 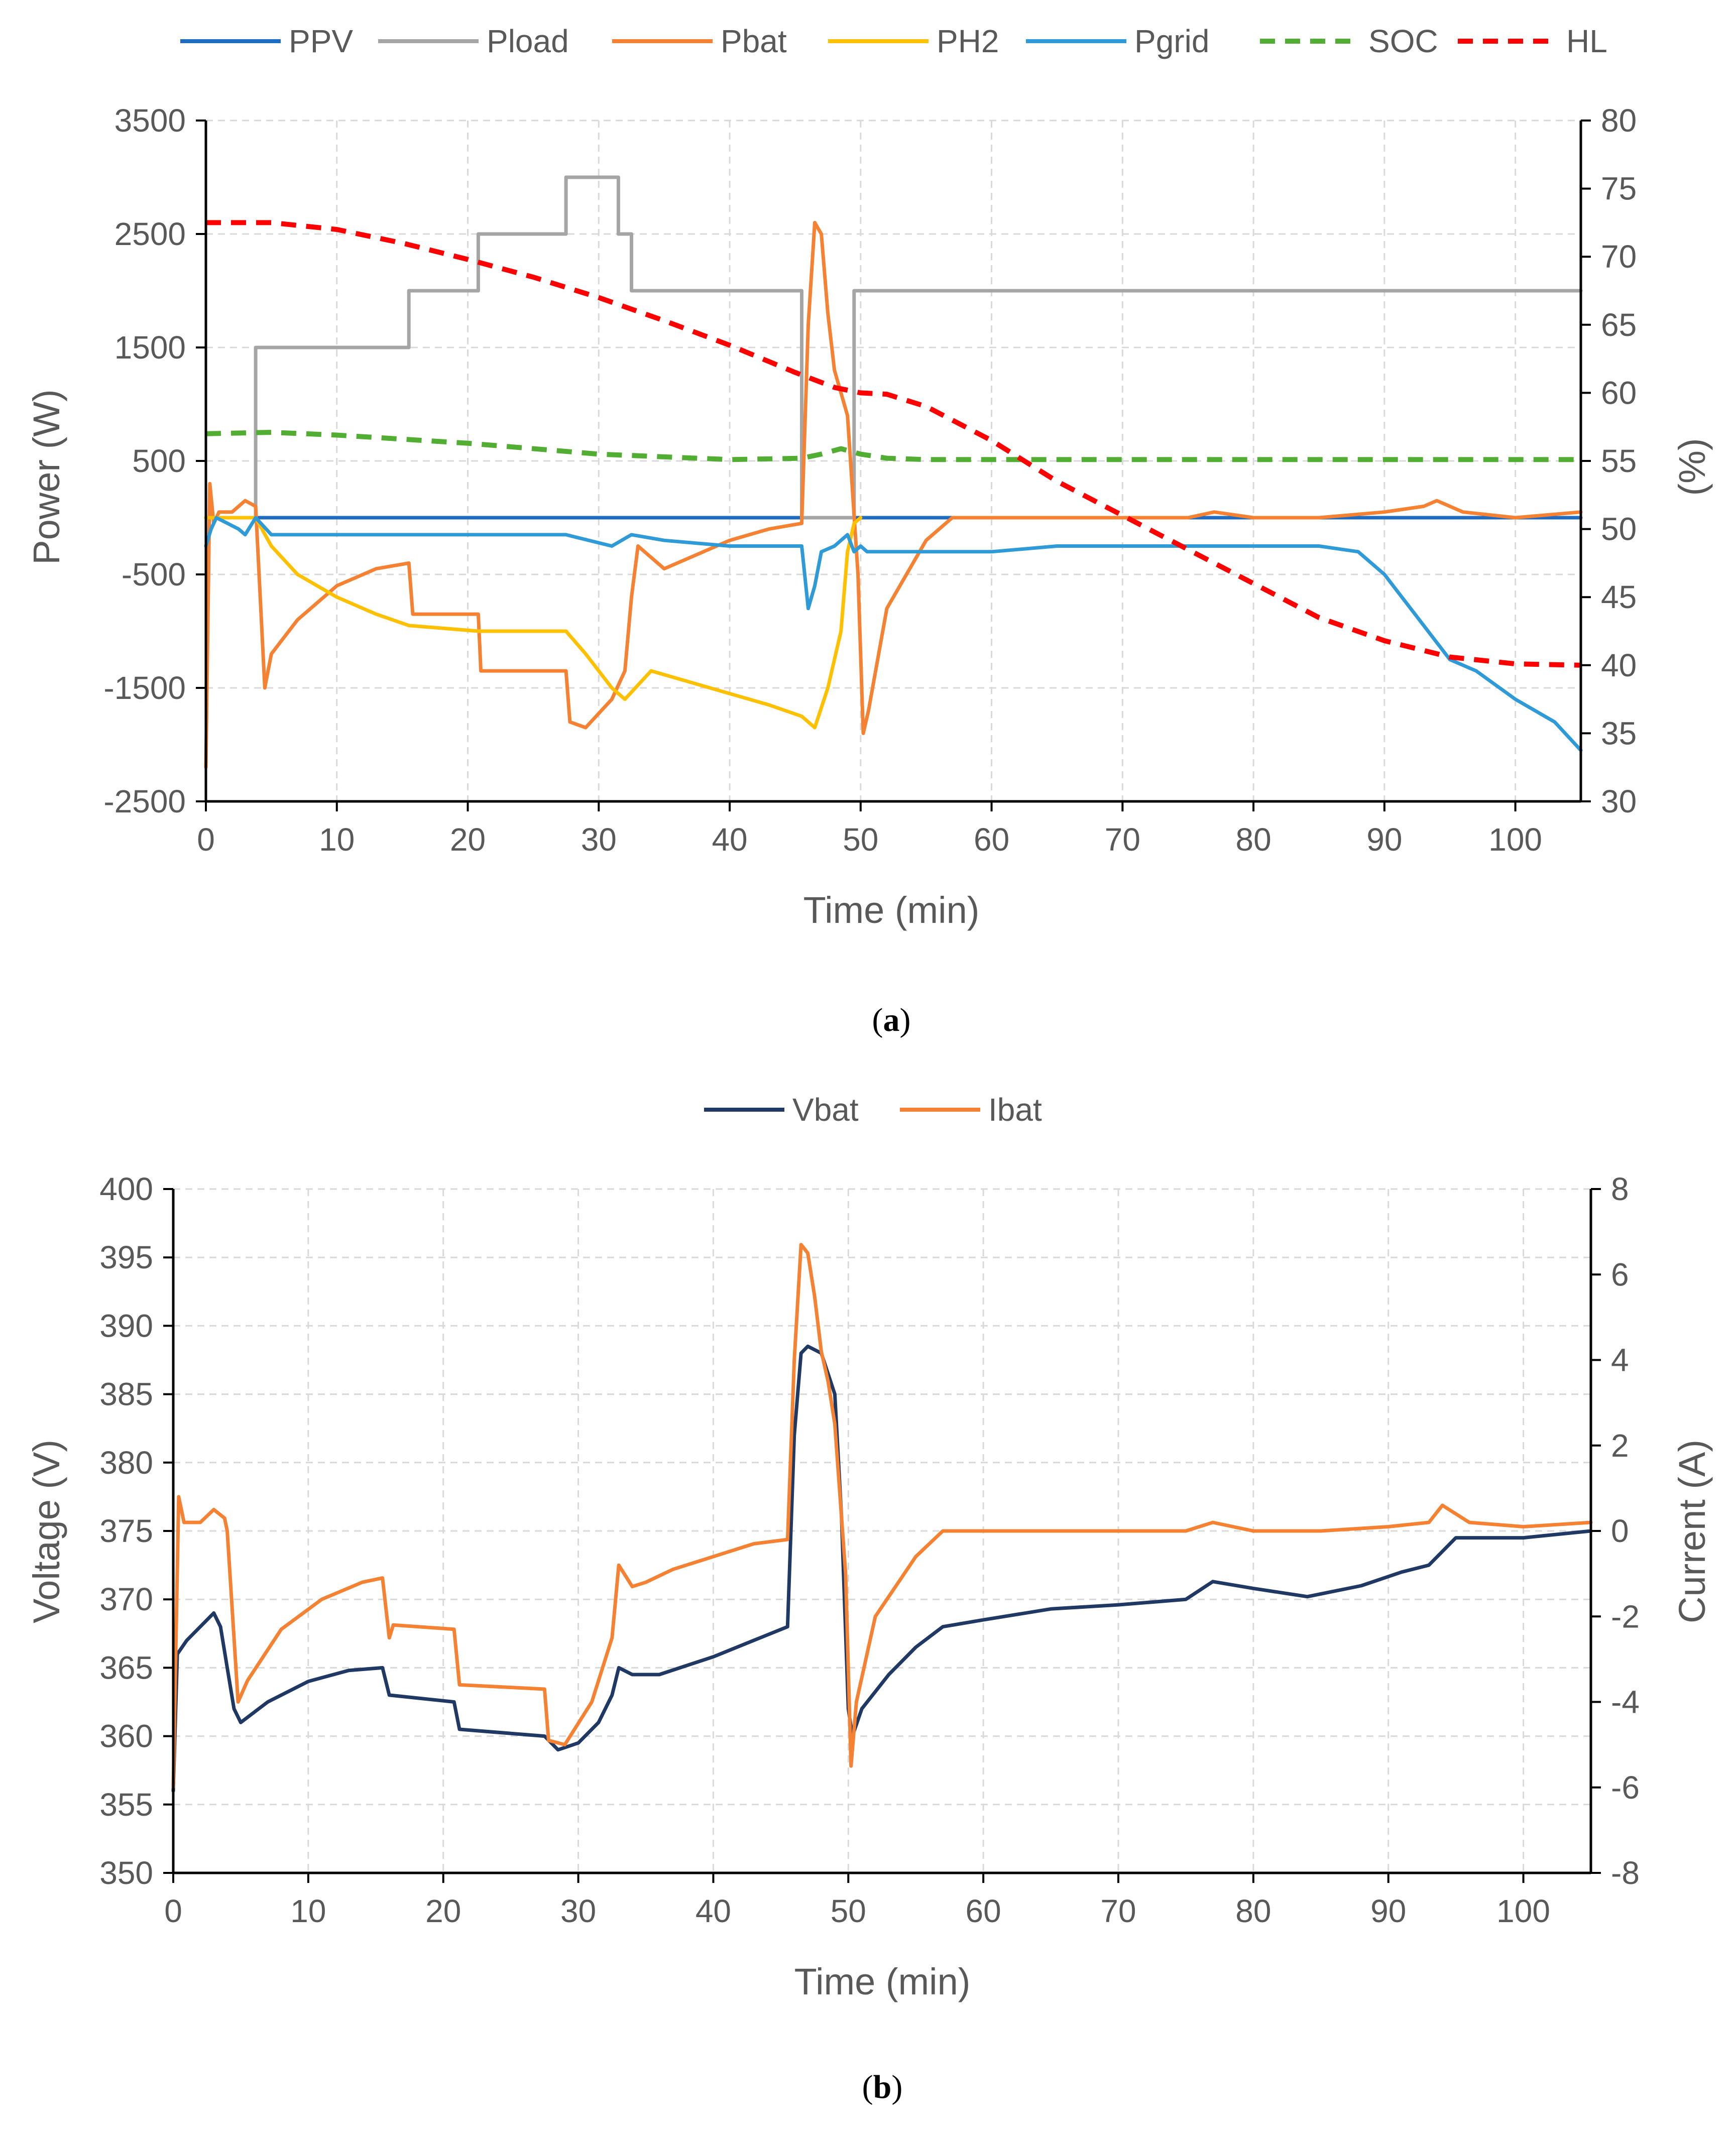 I want to click on chart-b-legend-label-vbat: Vbat, so click(x=825, y=1110).